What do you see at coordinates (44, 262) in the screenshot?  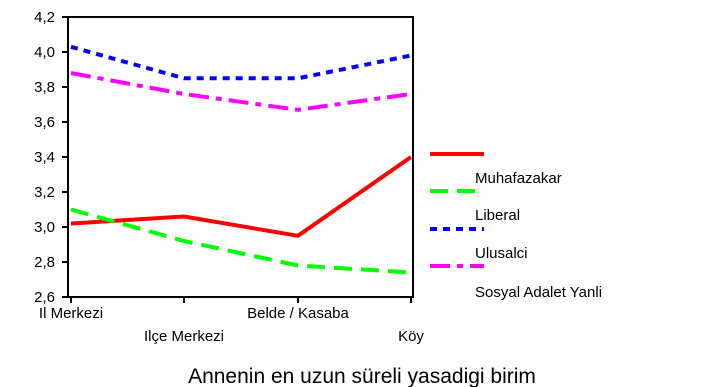 I see `y-tick-label: 2,8` at bounding box center [44, 262].